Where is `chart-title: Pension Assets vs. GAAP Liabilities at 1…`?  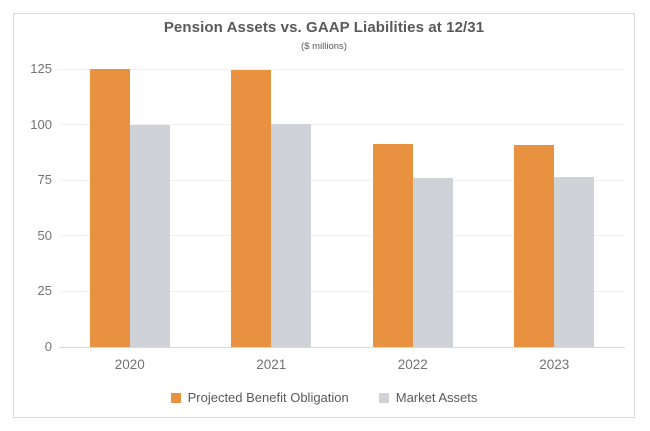
chart-title: Pension Assets vs. GAAP Liabilities at 1… is located at coordinates (324, 27).